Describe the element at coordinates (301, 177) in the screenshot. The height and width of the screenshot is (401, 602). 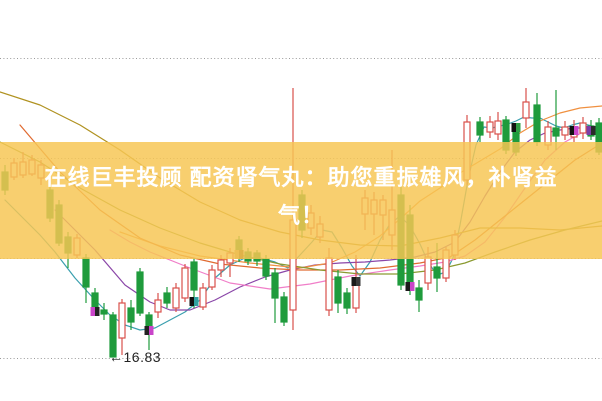
I see `promo-banner-line-1: 在线巨丰投顾 配资肾气丸：助您重振雄风，补肾益` at that location.